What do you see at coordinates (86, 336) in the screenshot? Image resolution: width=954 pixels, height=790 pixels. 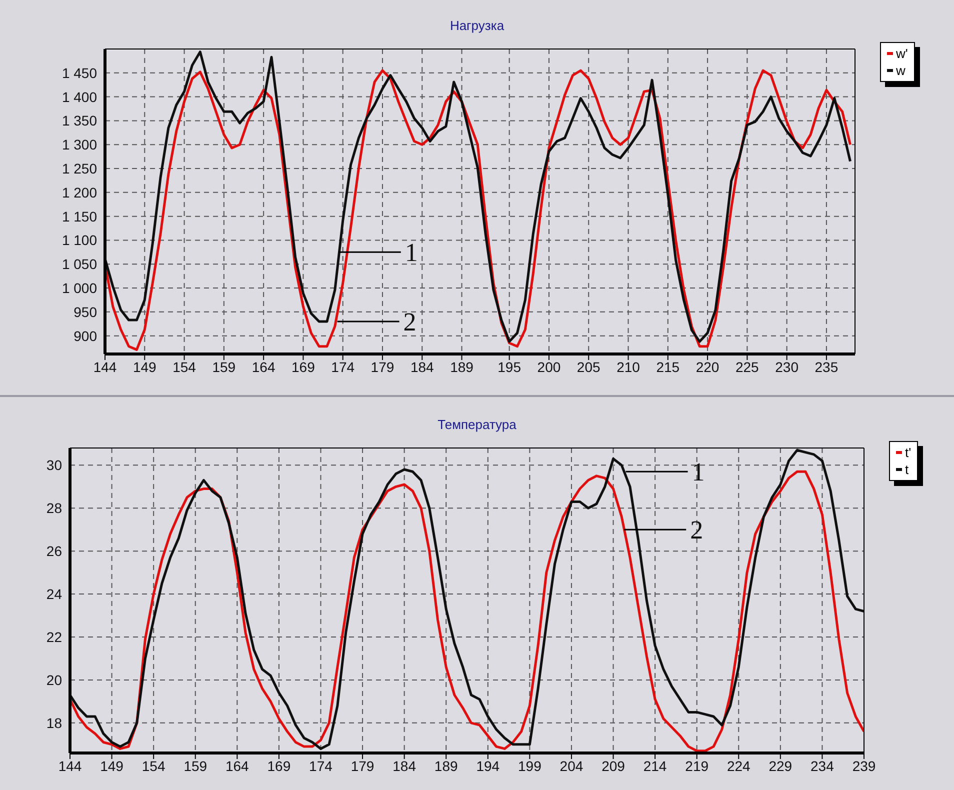 I see `y-tick-label: 900` at bounding box center [86, 336].